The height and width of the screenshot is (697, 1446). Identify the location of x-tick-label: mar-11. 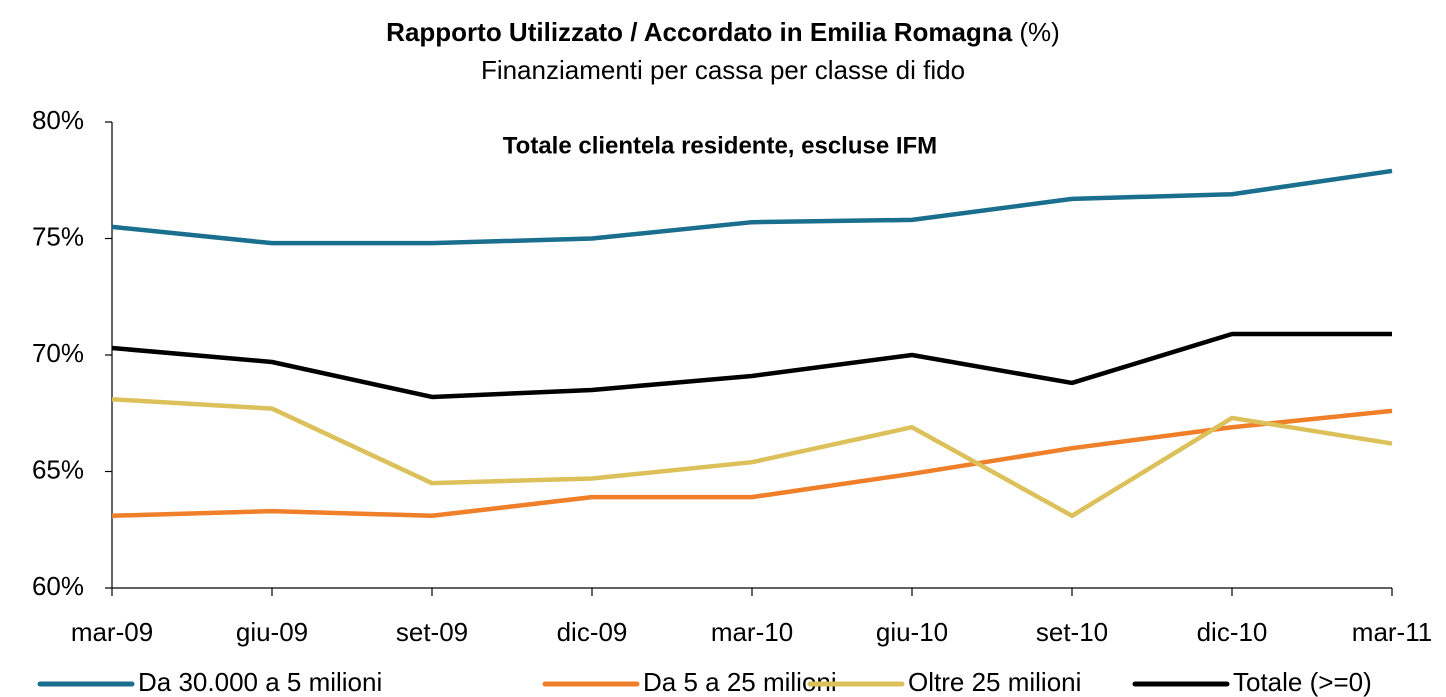
(1392, 632).